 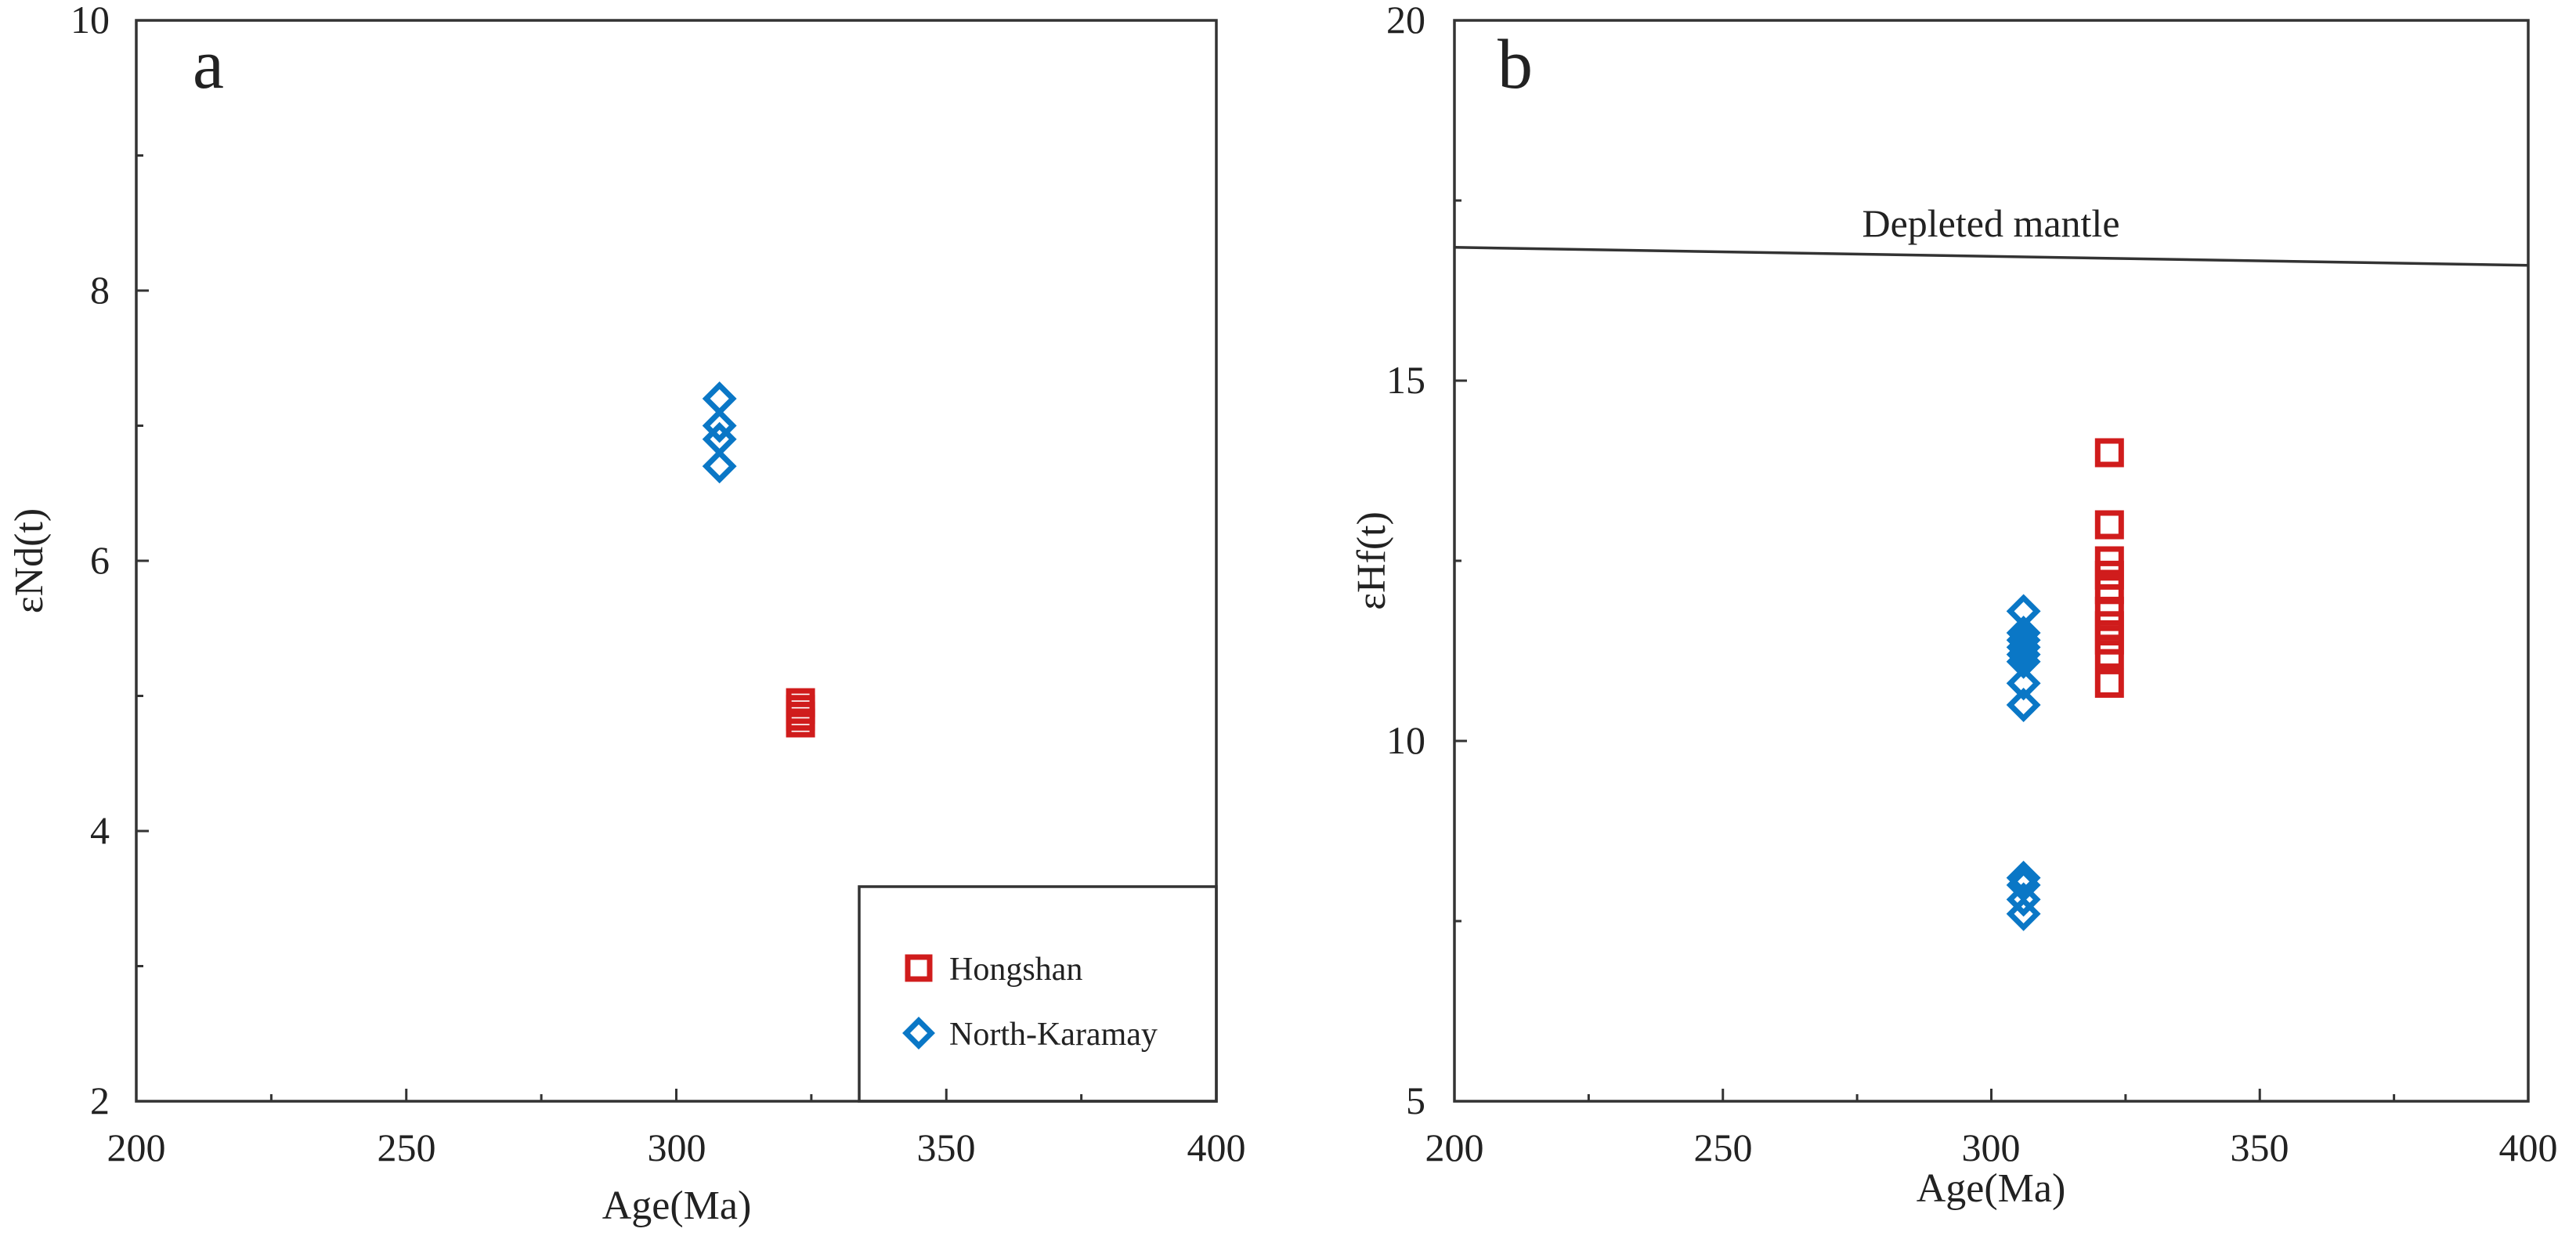 I want to click on legend-north-karamay-marker, so click(x=918, y=1033).